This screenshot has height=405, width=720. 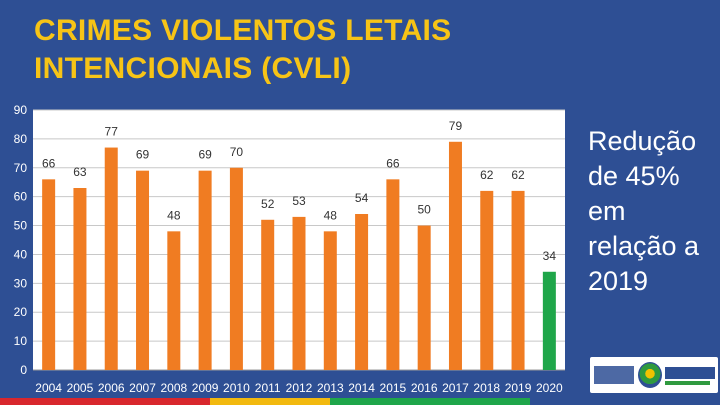 What do you see at coordinates (625, 401) in the screenshot?
I see `bottom-bar-blue` at bounding box center [625, 401].